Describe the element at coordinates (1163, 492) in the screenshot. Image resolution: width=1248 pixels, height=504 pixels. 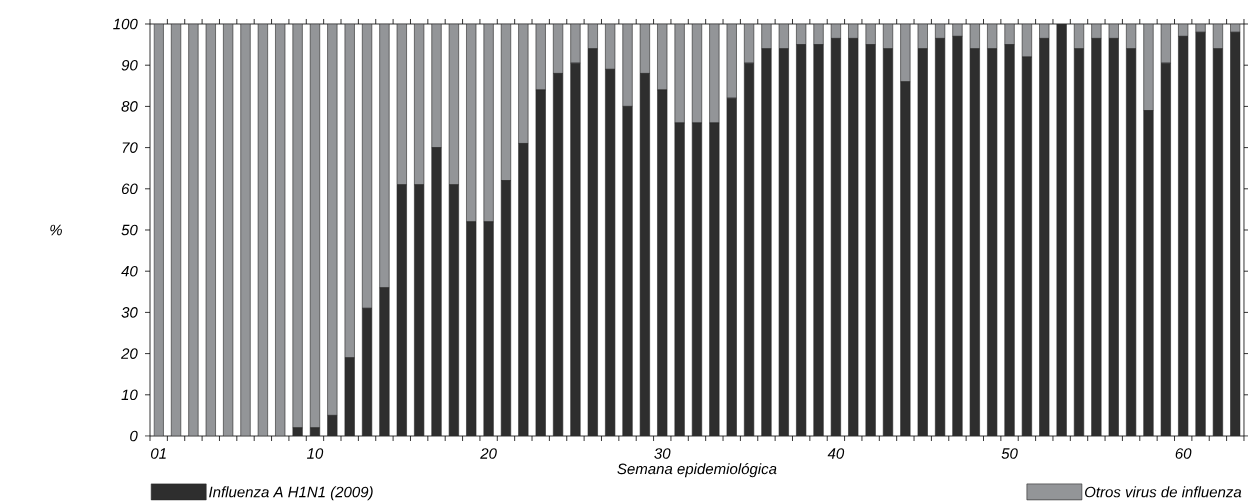
I see `legend-label: Otros virus de influenza` at that location.